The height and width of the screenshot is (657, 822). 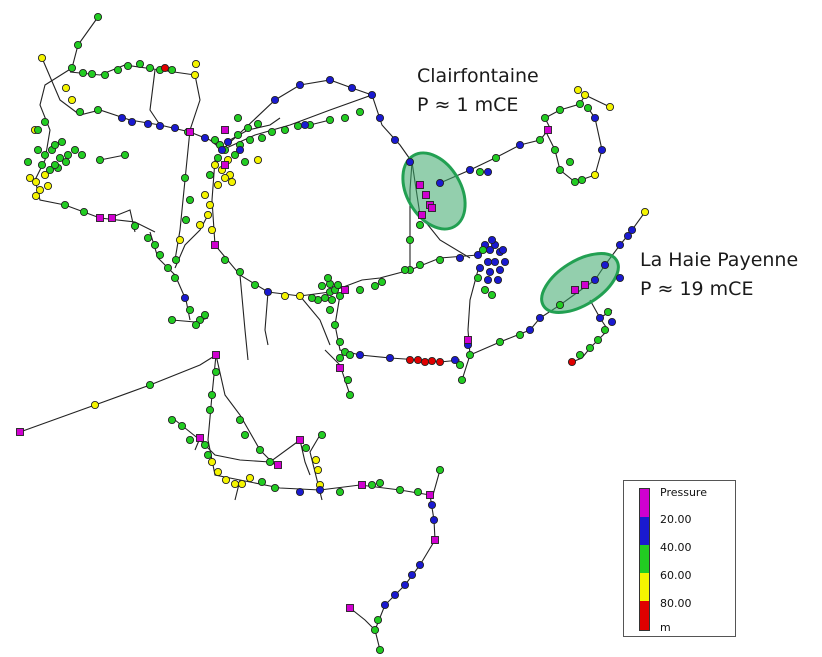 What do you see at coordinates (434, 191) in the screenshot?
I see `highlight-clairfontaine` at bounding box center [434, 191].